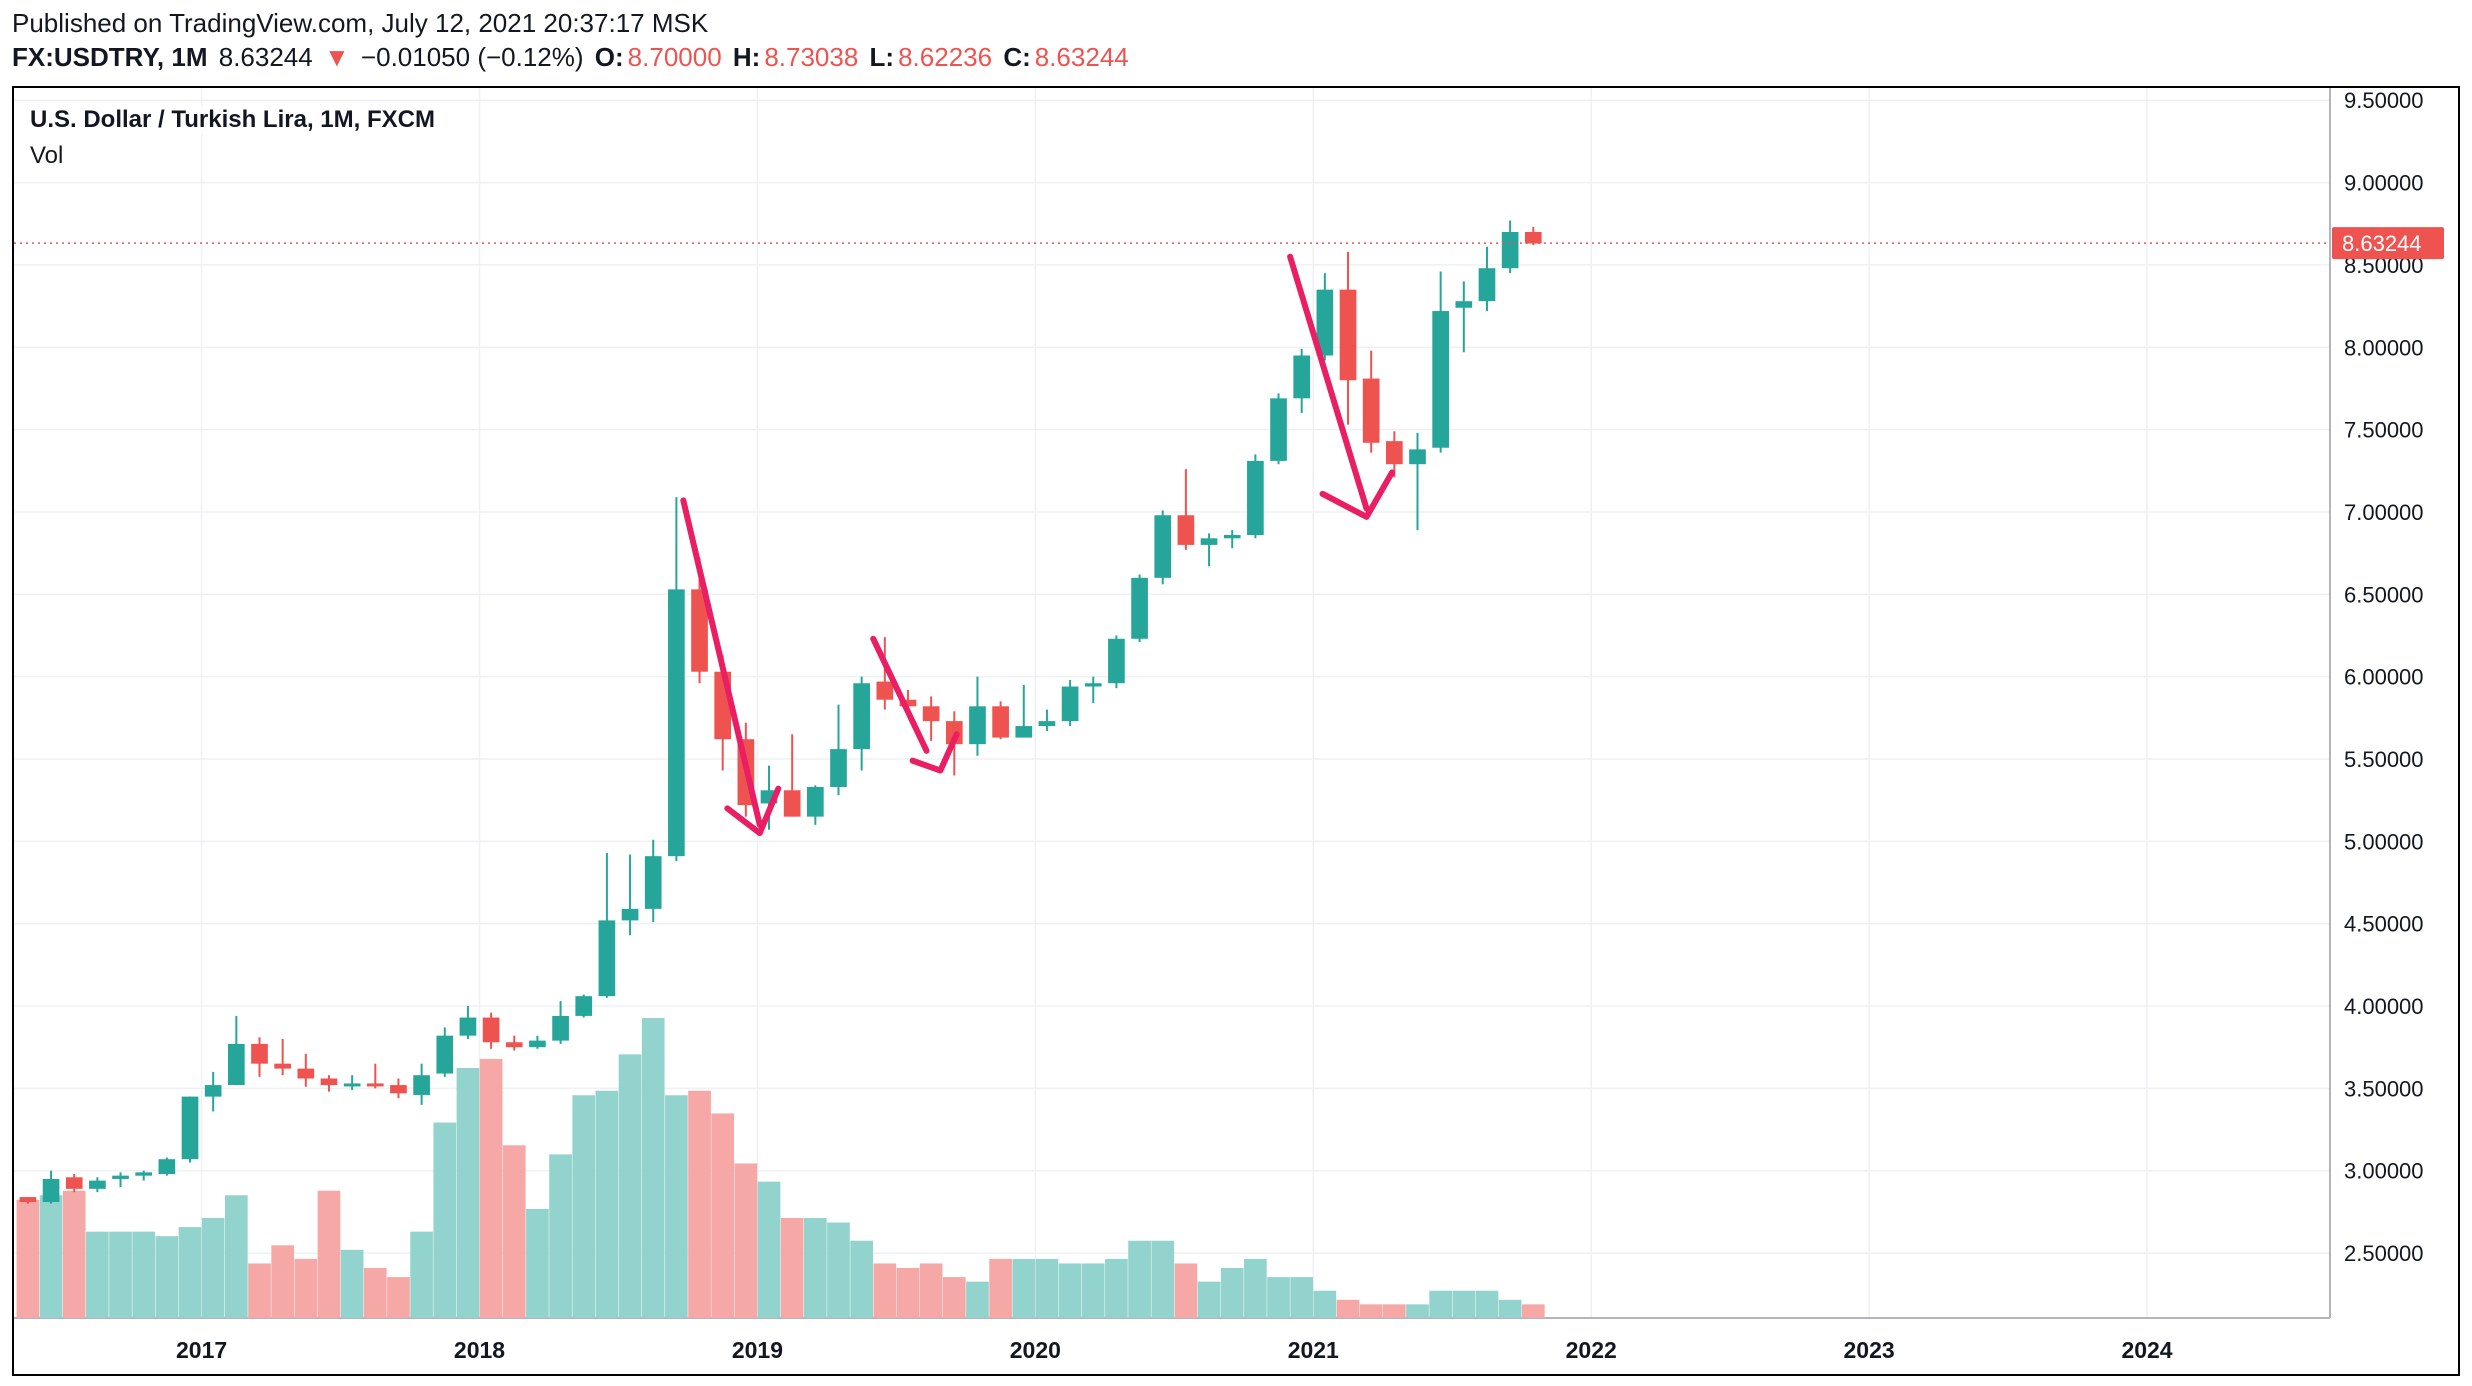 The image size is (2472, 1386). Describe the element at coordinates (2384, 841) in the screenshot. I see `y-tick-label: 5.00000` at that location.